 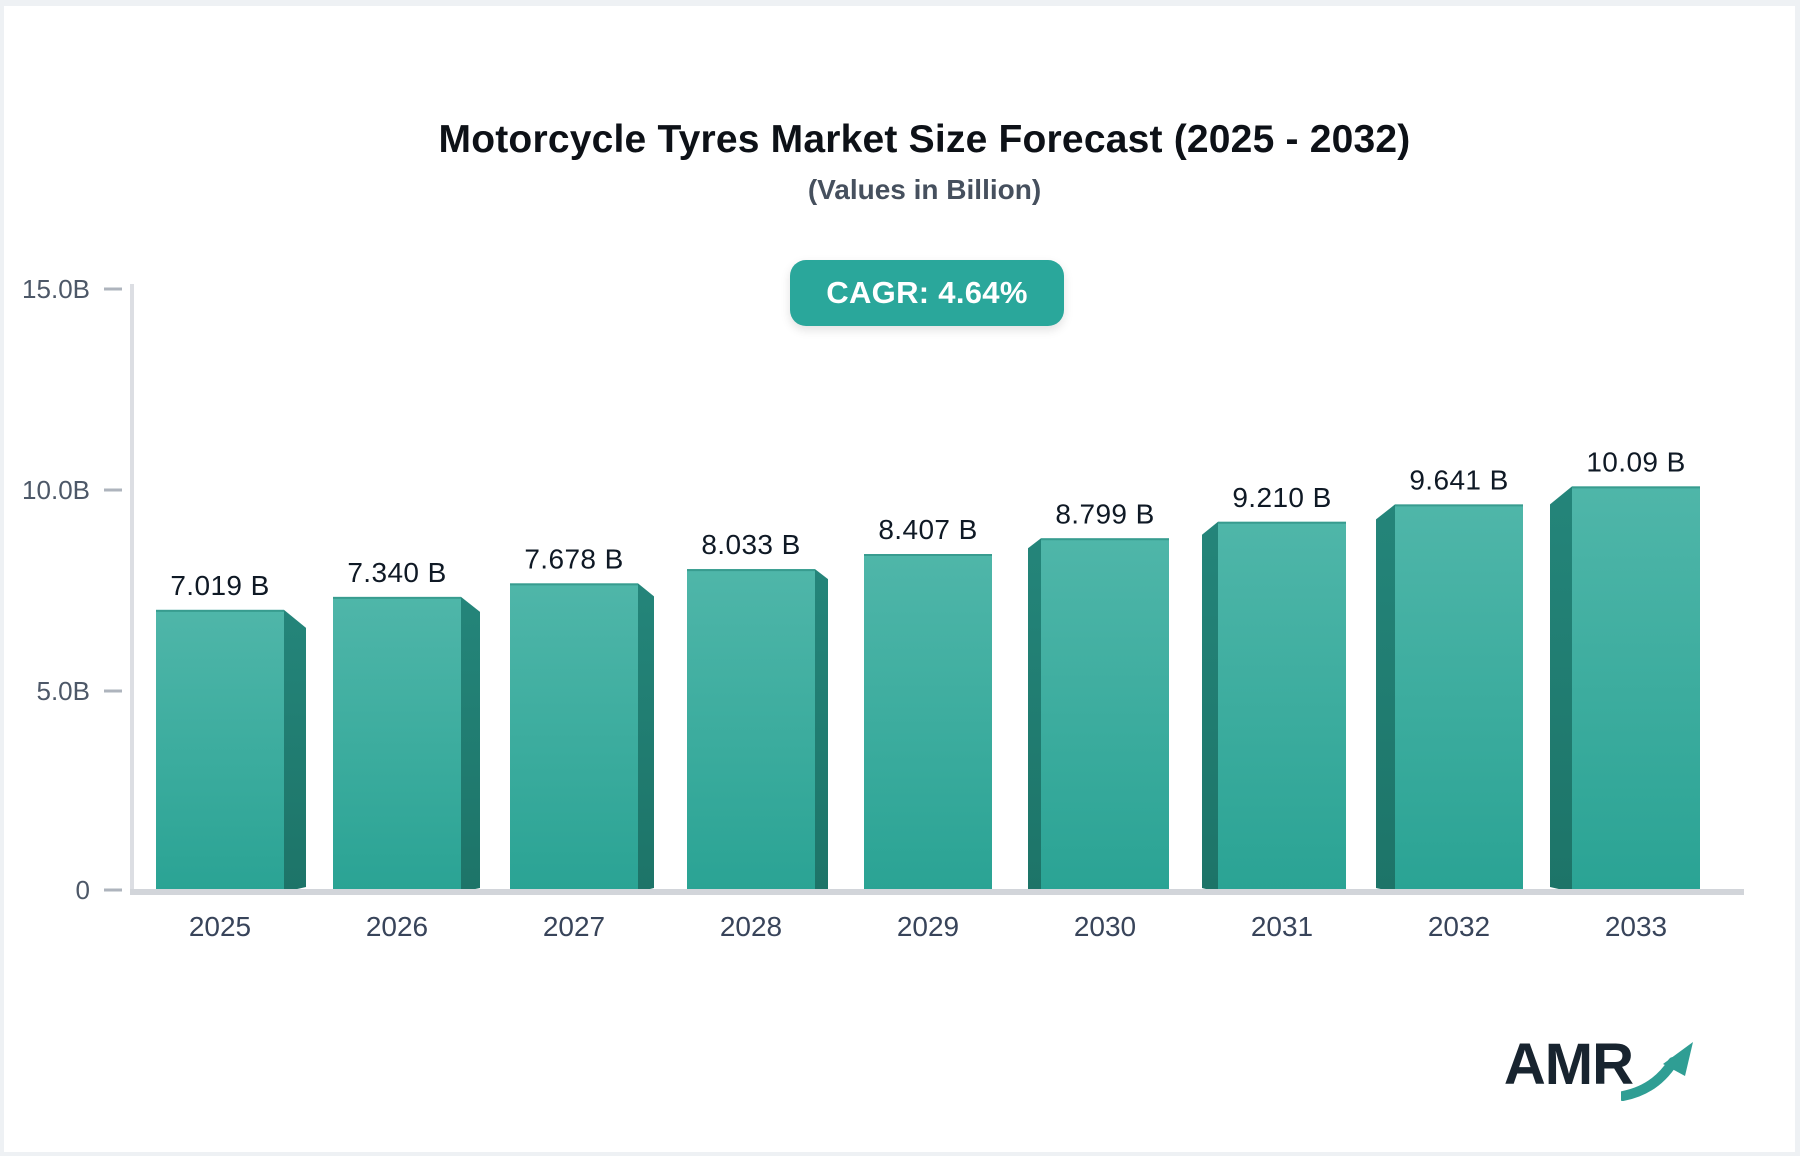 What do you see at coordinates (220, 926) in the screenshot?
I see `year-label-2025: 2025` at bounding box center [220, 926].